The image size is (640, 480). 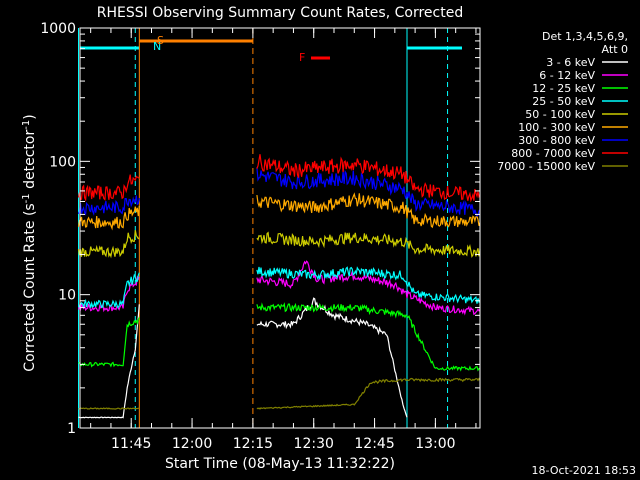 What do you see at coordinates (374, 444) in the screenshot?
I see `x-tick-label: 12:45` at bounding box center [374, 444].